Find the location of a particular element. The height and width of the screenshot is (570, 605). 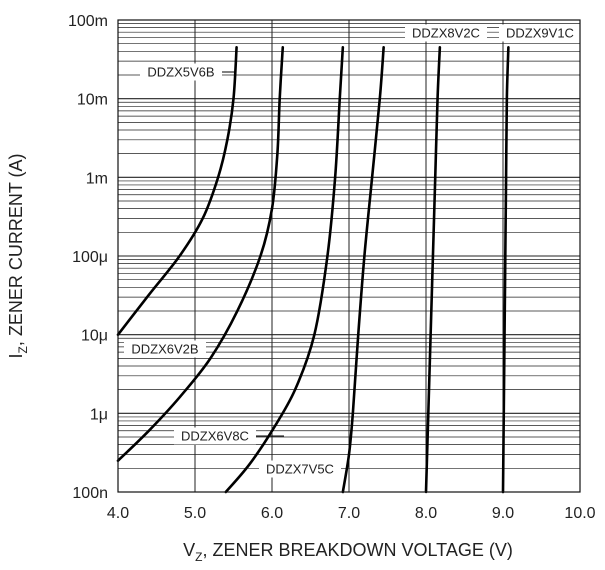

curve-label-text: DDZX9V1C is located at coordinates (540, 33).